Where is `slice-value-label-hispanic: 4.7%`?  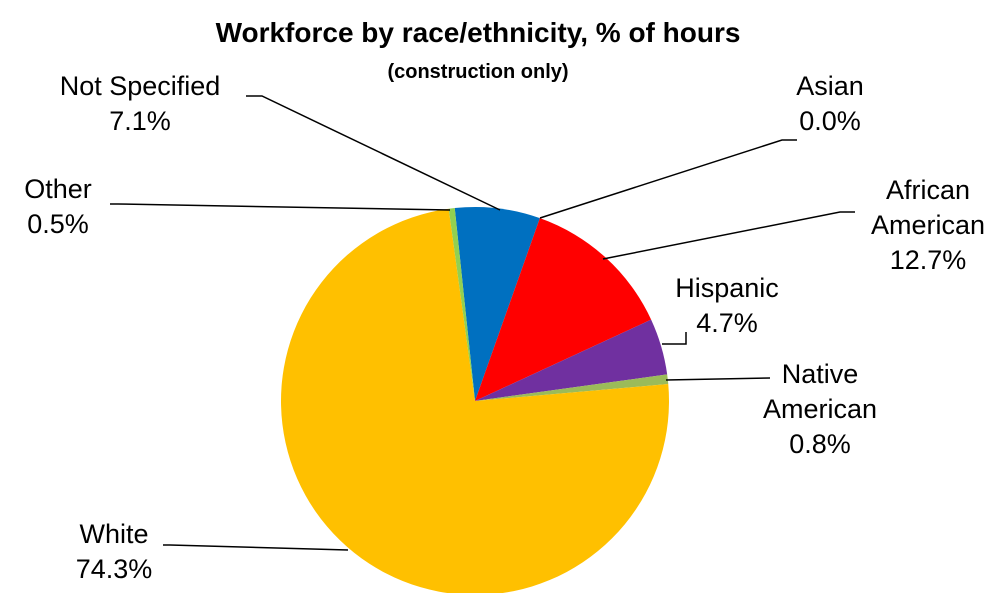
slice-value-label-hispanic: 4.7% is located at coordinates (727, 323).